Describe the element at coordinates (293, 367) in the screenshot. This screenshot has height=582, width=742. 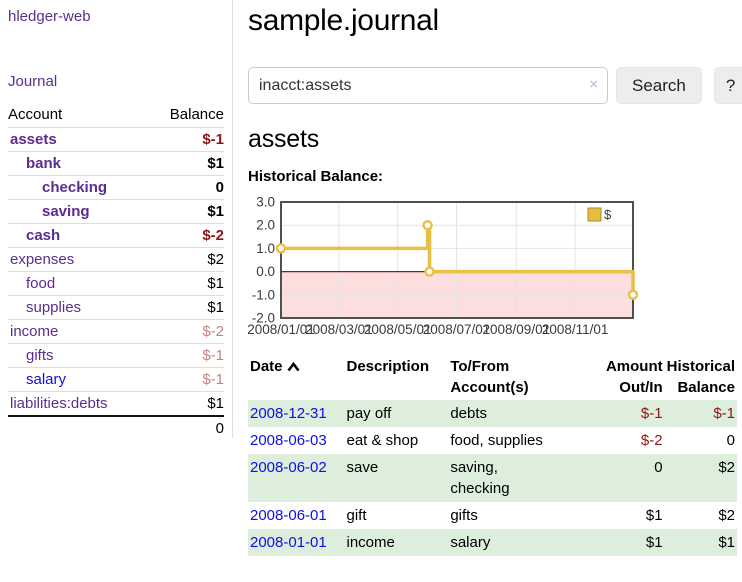
I see `sort-ascending-icon` at that location.